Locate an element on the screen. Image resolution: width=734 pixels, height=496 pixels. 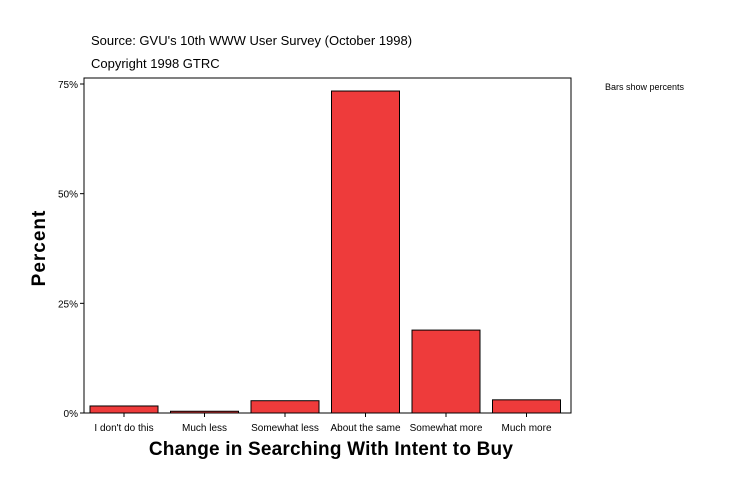
x-tick-label: About the same is located at coordinates (365, 428).